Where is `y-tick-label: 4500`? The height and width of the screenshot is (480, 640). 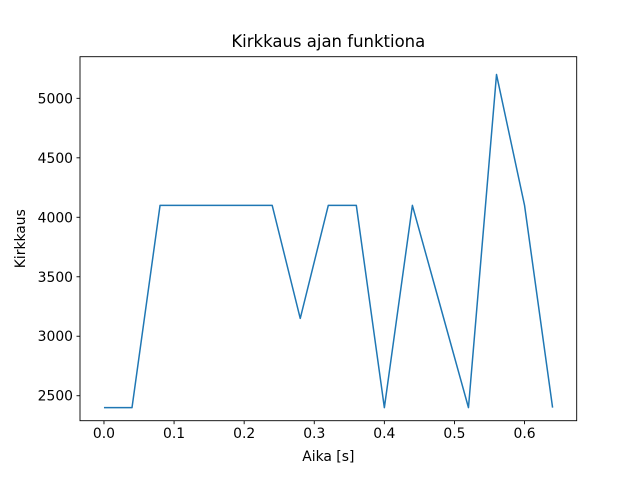
y-tick-label: 4500 is located at coordinates (55, 159).